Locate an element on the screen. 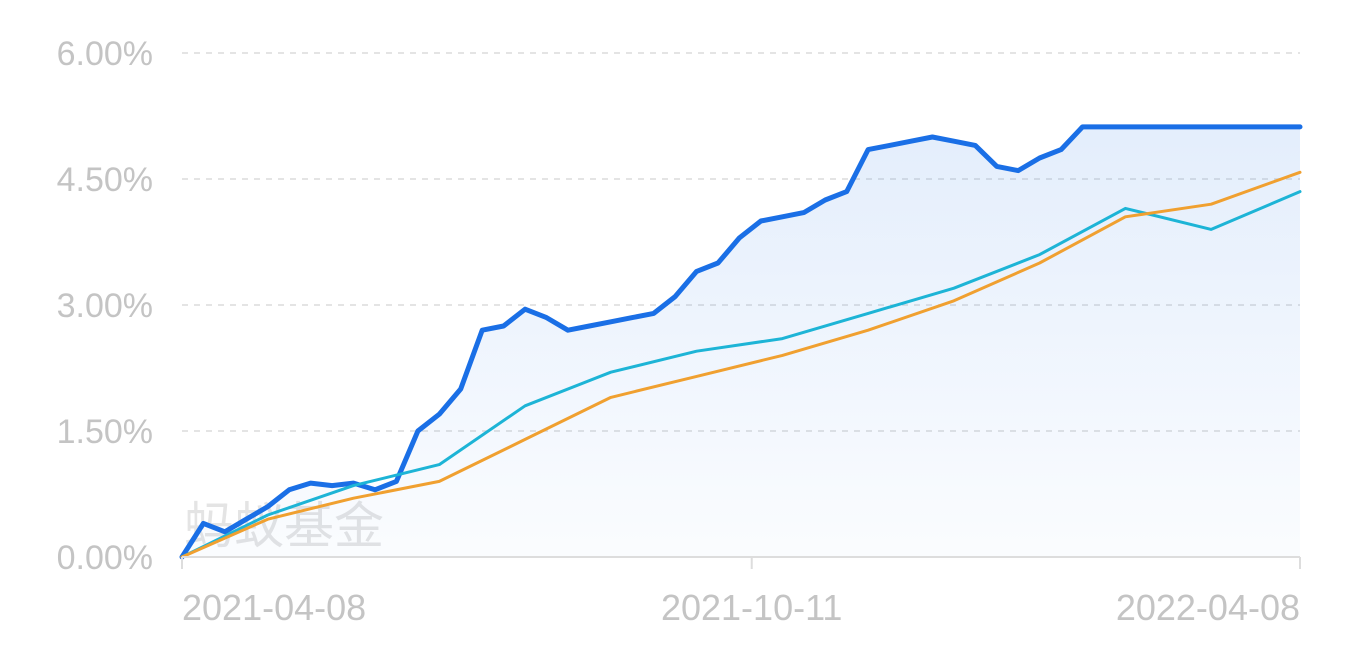  y-tick-label: 3.00% is located at coordinates (105, 306).